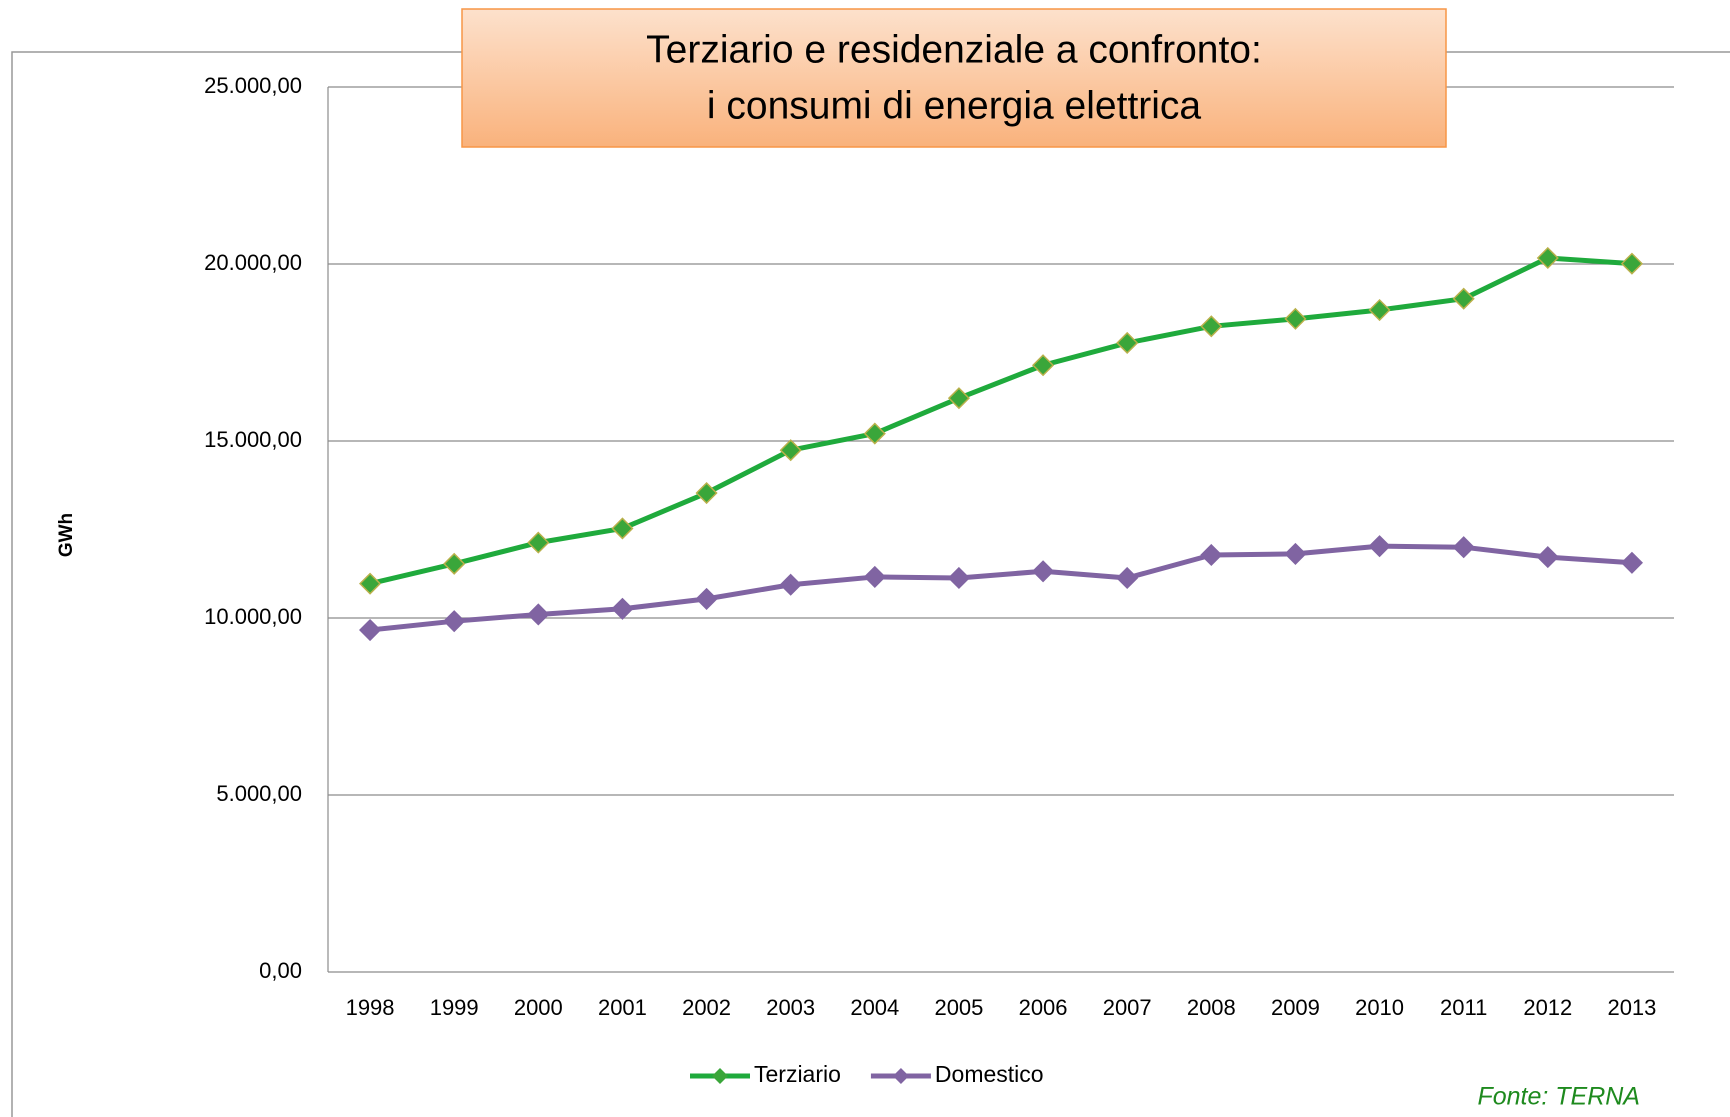 The width and height of the screenshot is (1730, 1117). I want to click on y-tick-label: 0,00, so click(280, 970).